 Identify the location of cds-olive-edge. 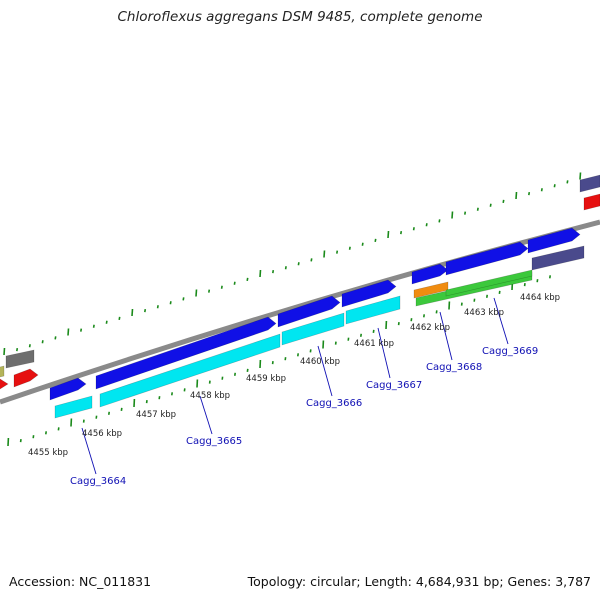
(2, 371).